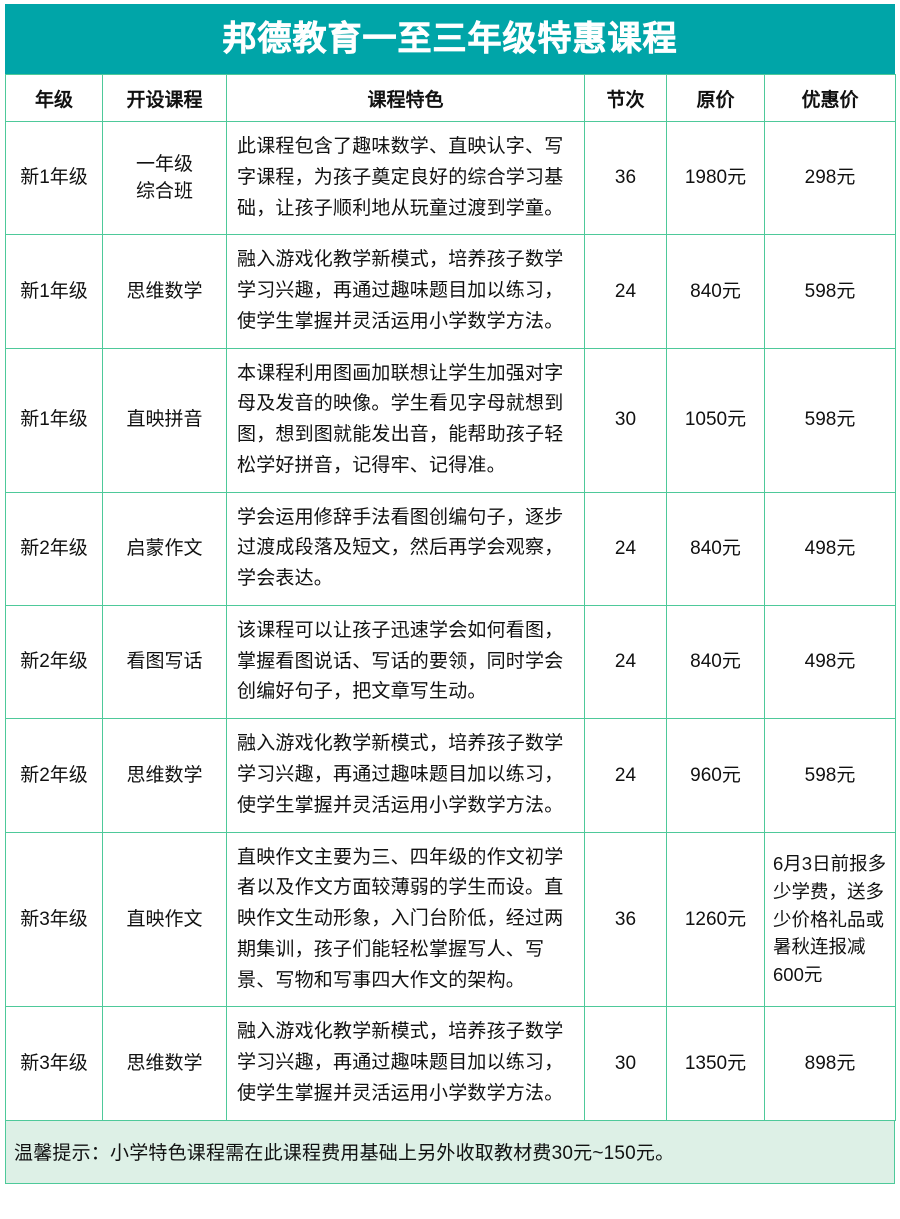 The width and height of the screenshot is (900, 1219). I want to click on footer-note-text: 温馨提示：小学特色课程需在此课程费用基础上另外收取教材费30元~150元。, so click(344, 1154).